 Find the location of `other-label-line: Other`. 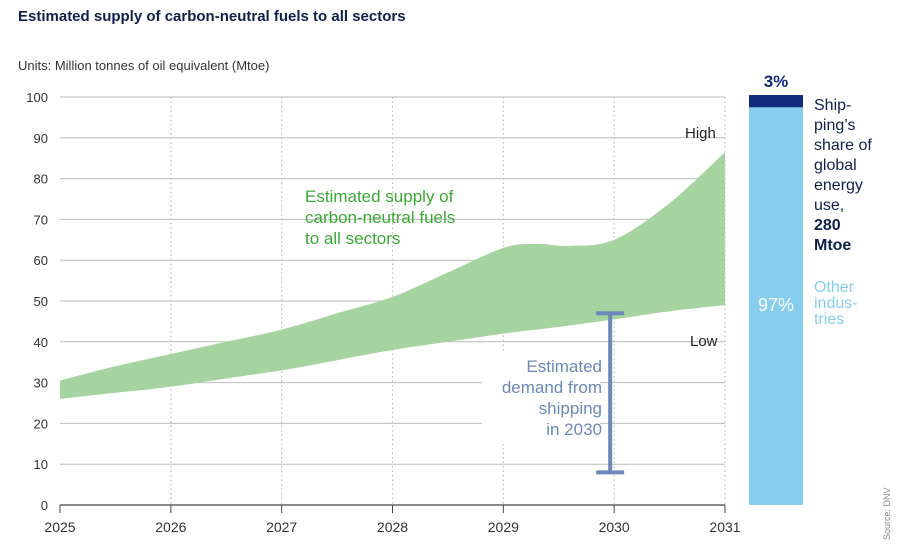

other-label-line: Other is located at coordinates (834, 287).